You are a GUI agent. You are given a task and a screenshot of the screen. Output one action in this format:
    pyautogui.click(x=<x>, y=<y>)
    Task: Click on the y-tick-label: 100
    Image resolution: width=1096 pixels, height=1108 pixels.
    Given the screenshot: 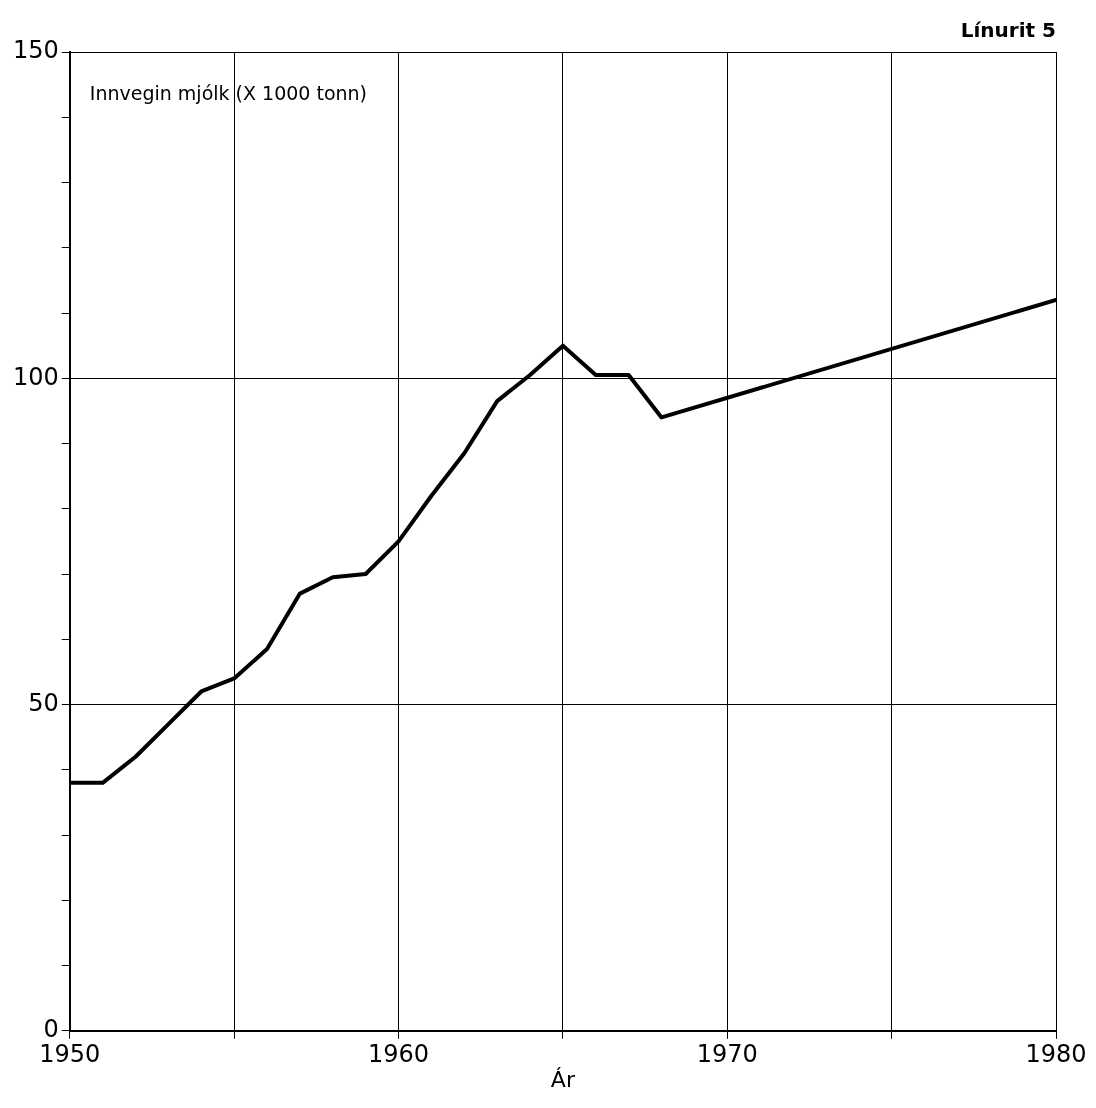 What is the action you would take?
    pyautogui.click(x=36, y=376)
    